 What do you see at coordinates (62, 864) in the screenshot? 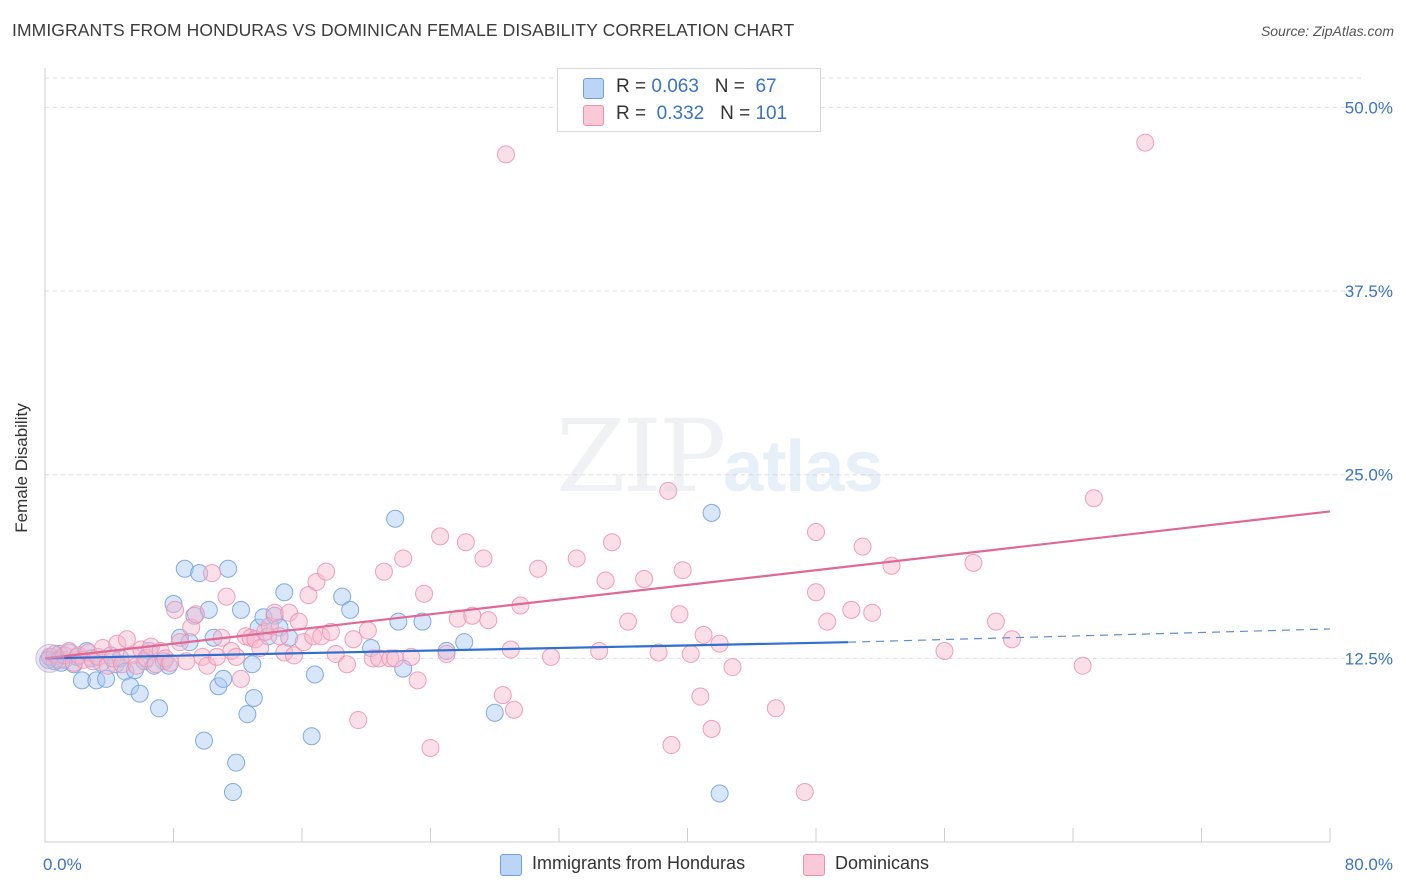
I see `x-tick-label-0: 0.0%` at bounding box center [62, 864].